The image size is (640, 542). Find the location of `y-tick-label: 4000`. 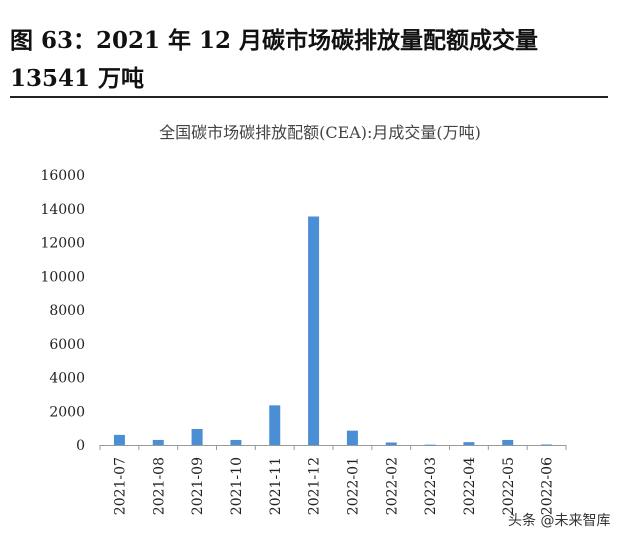

y-tick-label: 4000 is located at coordinates (67, 379).